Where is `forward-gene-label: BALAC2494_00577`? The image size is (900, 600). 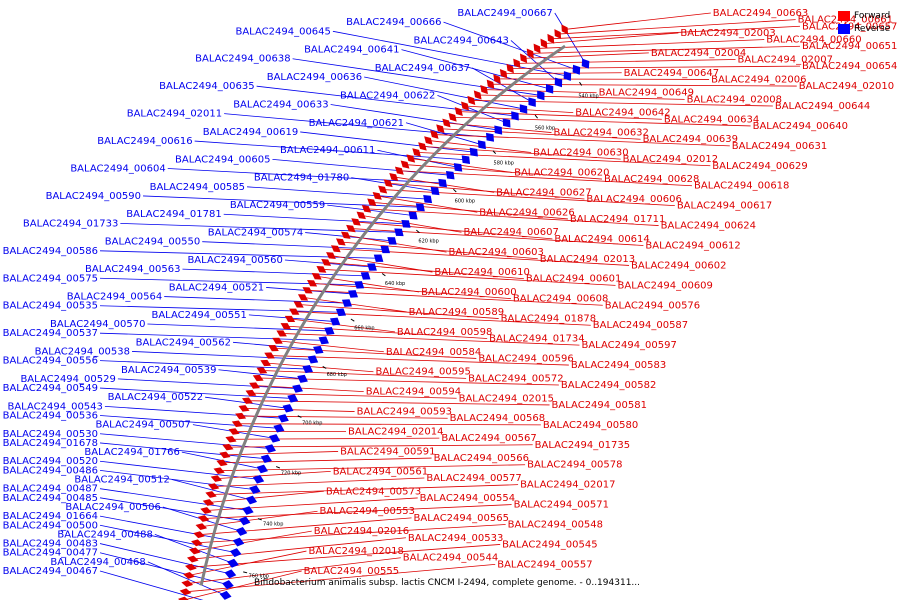
forward-gene-label: BALAC2494_00577 is located at coordinates (473, 478).